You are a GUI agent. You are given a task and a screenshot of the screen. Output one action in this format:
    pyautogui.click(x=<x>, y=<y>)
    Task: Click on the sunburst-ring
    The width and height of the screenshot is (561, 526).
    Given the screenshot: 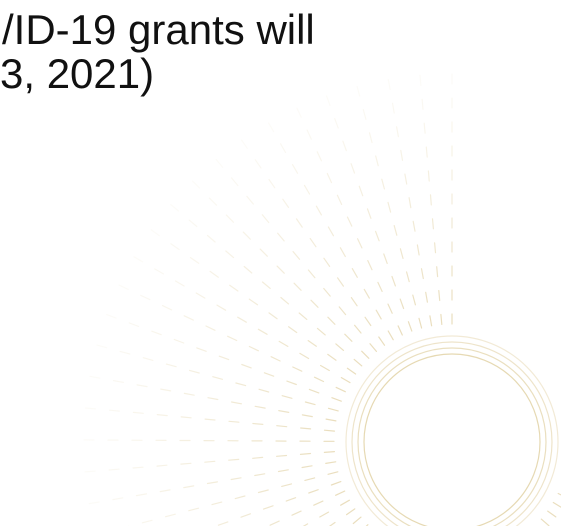 What is the action you would take?
    pyautogui.click(x=452, y=433)
    